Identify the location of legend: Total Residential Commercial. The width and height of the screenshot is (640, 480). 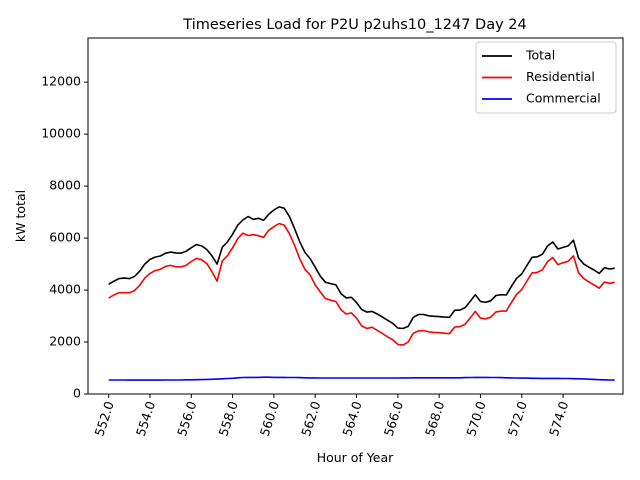
(546, 77).